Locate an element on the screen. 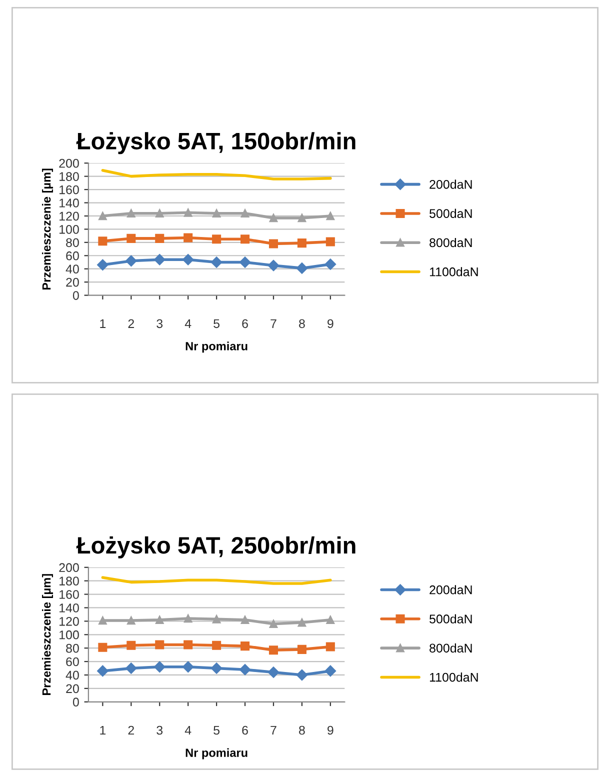  y-tick-label: 100 is located at coordinates (69, 635).